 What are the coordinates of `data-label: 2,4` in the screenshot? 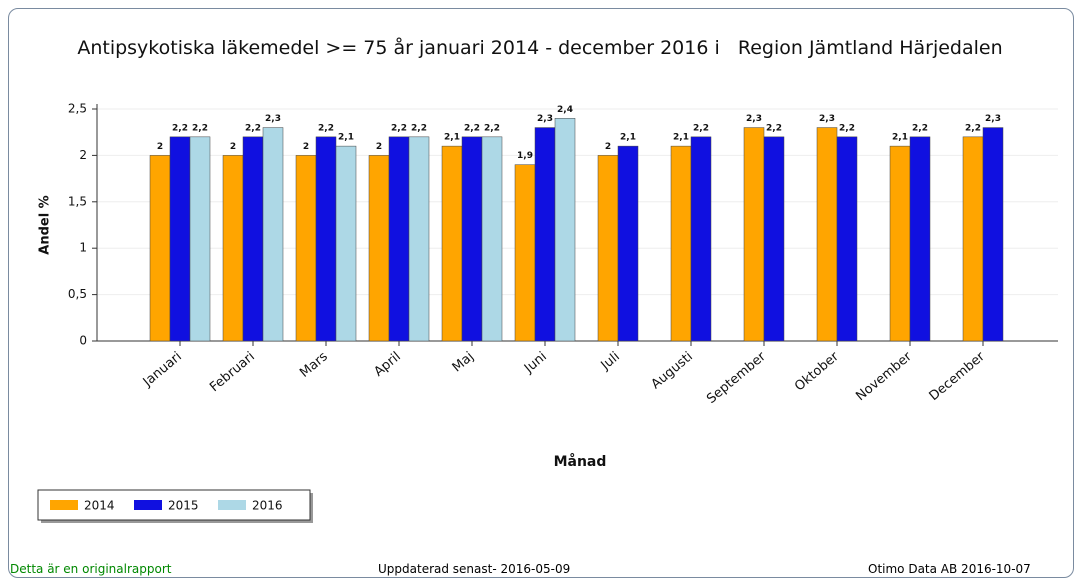 It's located at (565, 110).